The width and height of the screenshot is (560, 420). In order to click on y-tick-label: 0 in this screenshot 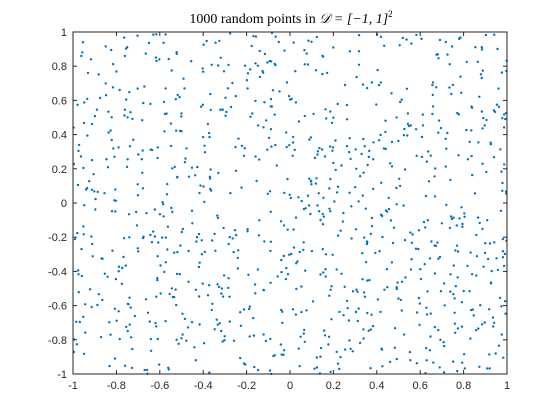, I will do `click(64, 204)`.